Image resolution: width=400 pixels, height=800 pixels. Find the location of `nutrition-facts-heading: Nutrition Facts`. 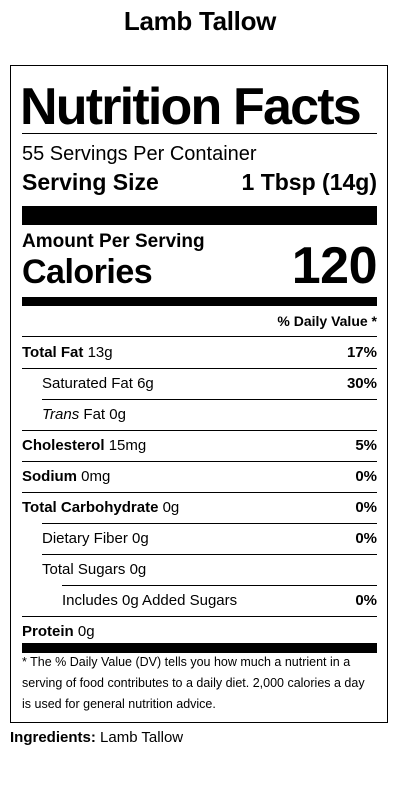

nutrition-facts-heading: Nutrition Facts is located at coordinates (191, 107).